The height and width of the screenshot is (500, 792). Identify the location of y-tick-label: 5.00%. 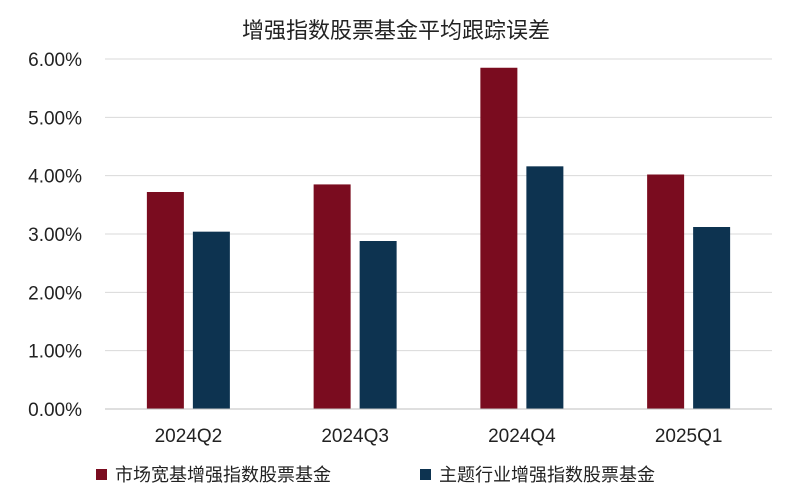
(55, 118).